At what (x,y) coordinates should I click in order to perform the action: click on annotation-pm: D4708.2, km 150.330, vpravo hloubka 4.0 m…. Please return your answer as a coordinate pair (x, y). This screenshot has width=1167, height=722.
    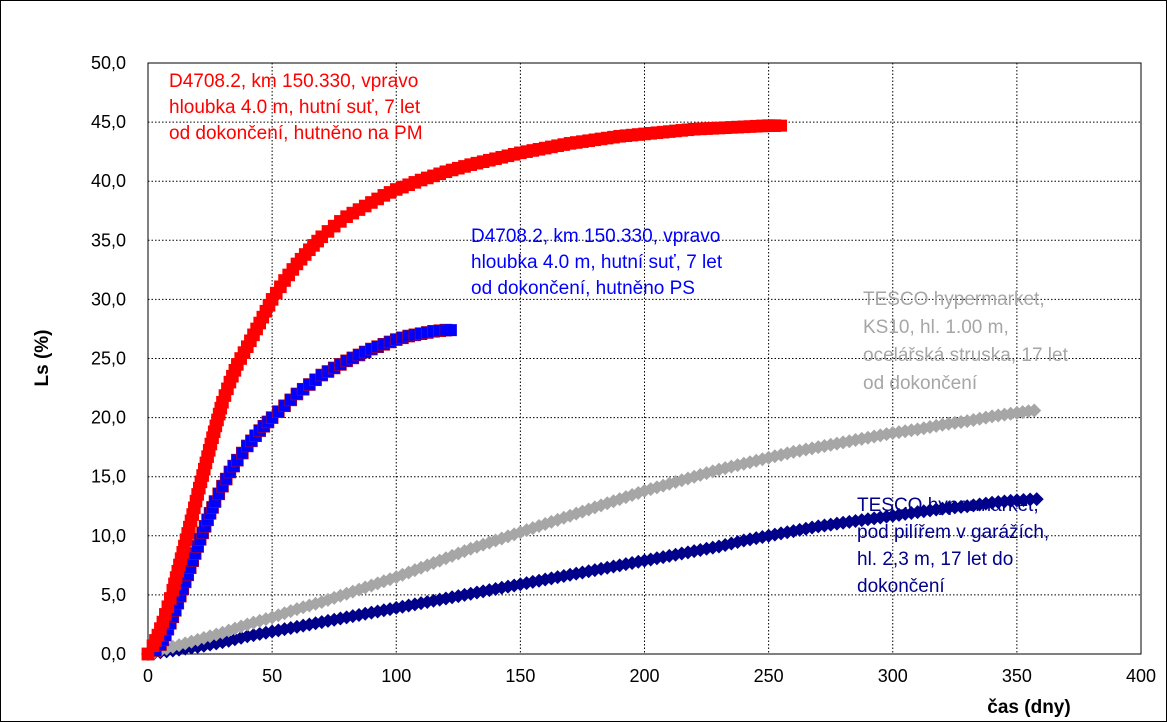
    Looking at the image, I should click on (296, 107).